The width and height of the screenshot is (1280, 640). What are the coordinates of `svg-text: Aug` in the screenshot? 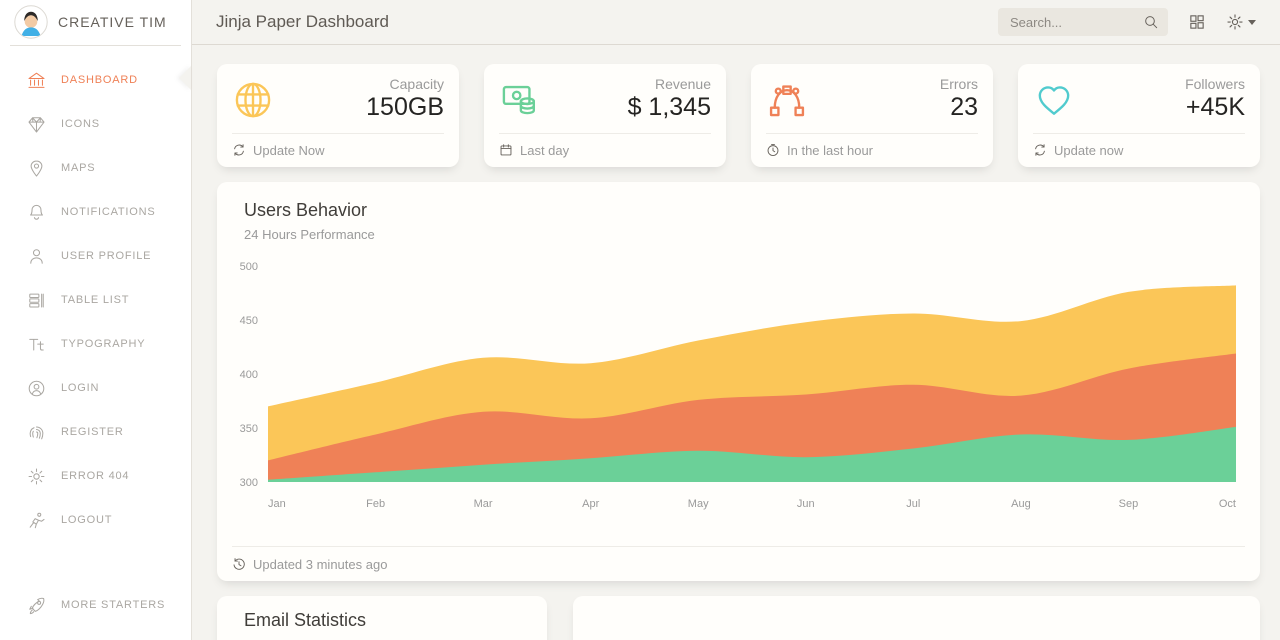 It's located at (1021, 504).